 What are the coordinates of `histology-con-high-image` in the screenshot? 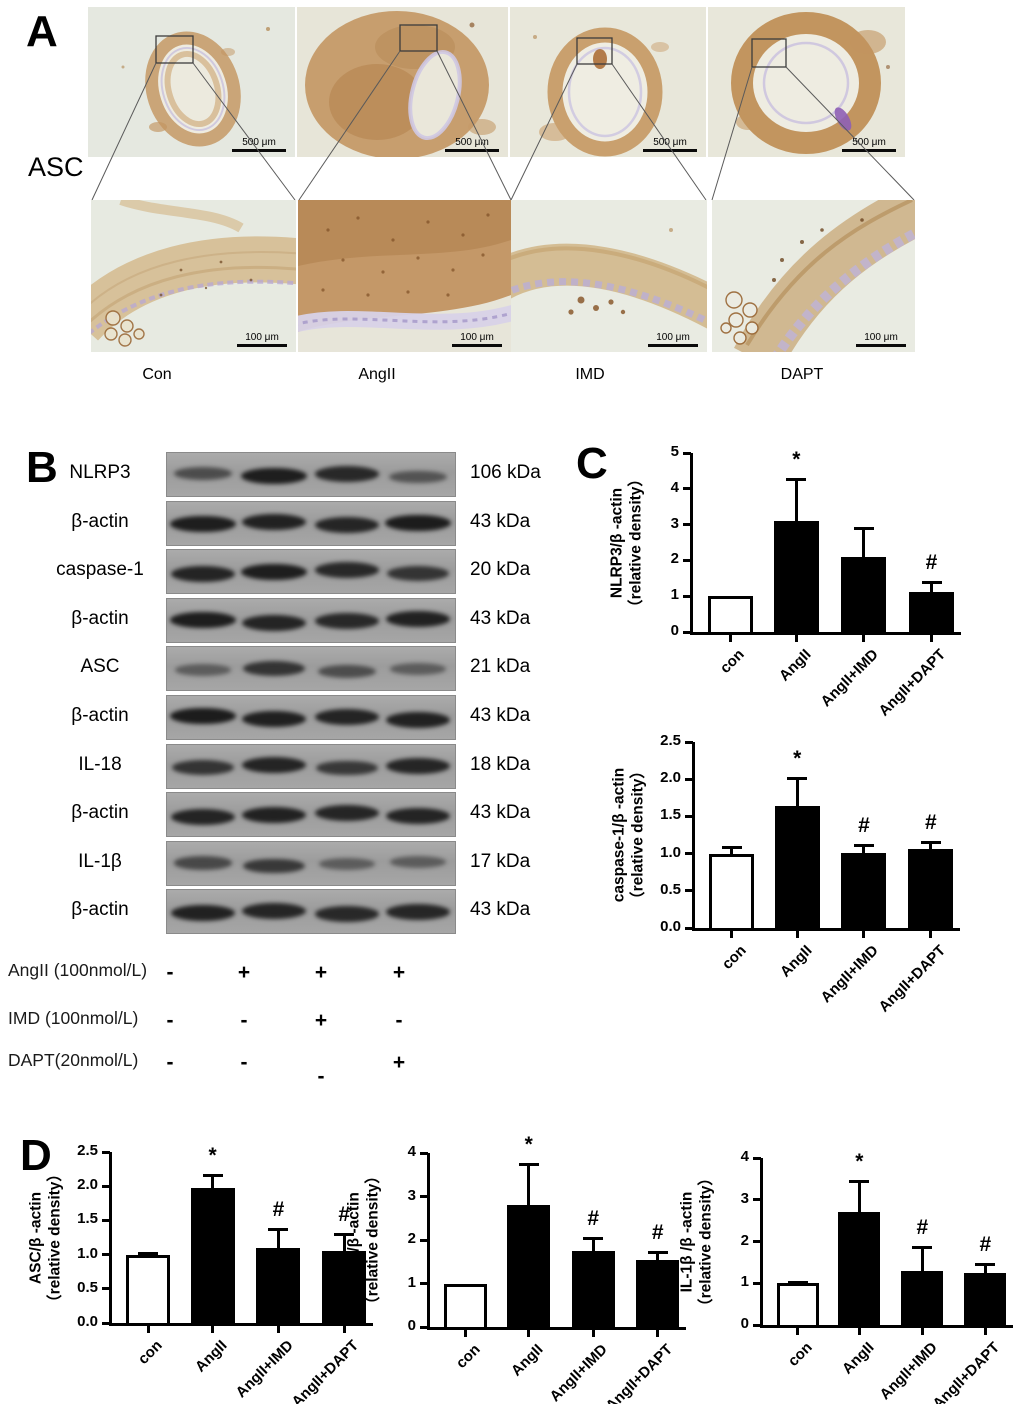 It's located at (193, 276).